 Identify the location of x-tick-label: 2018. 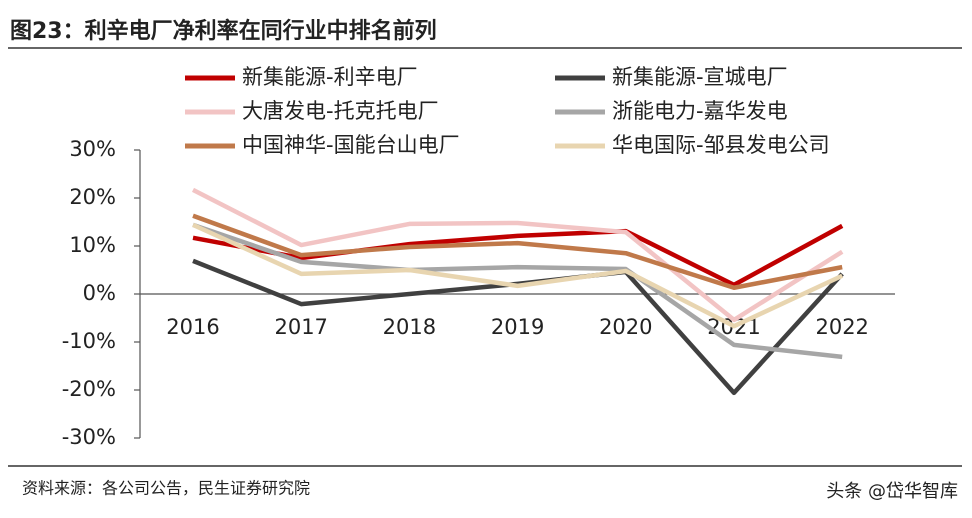
(409, 327).